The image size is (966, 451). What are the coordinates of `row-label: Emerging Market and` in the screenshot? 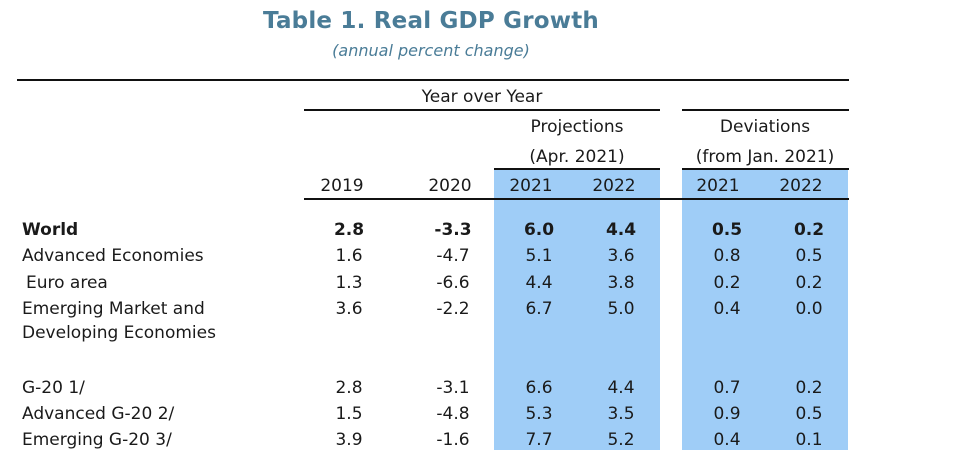 It's located at (113, 309).